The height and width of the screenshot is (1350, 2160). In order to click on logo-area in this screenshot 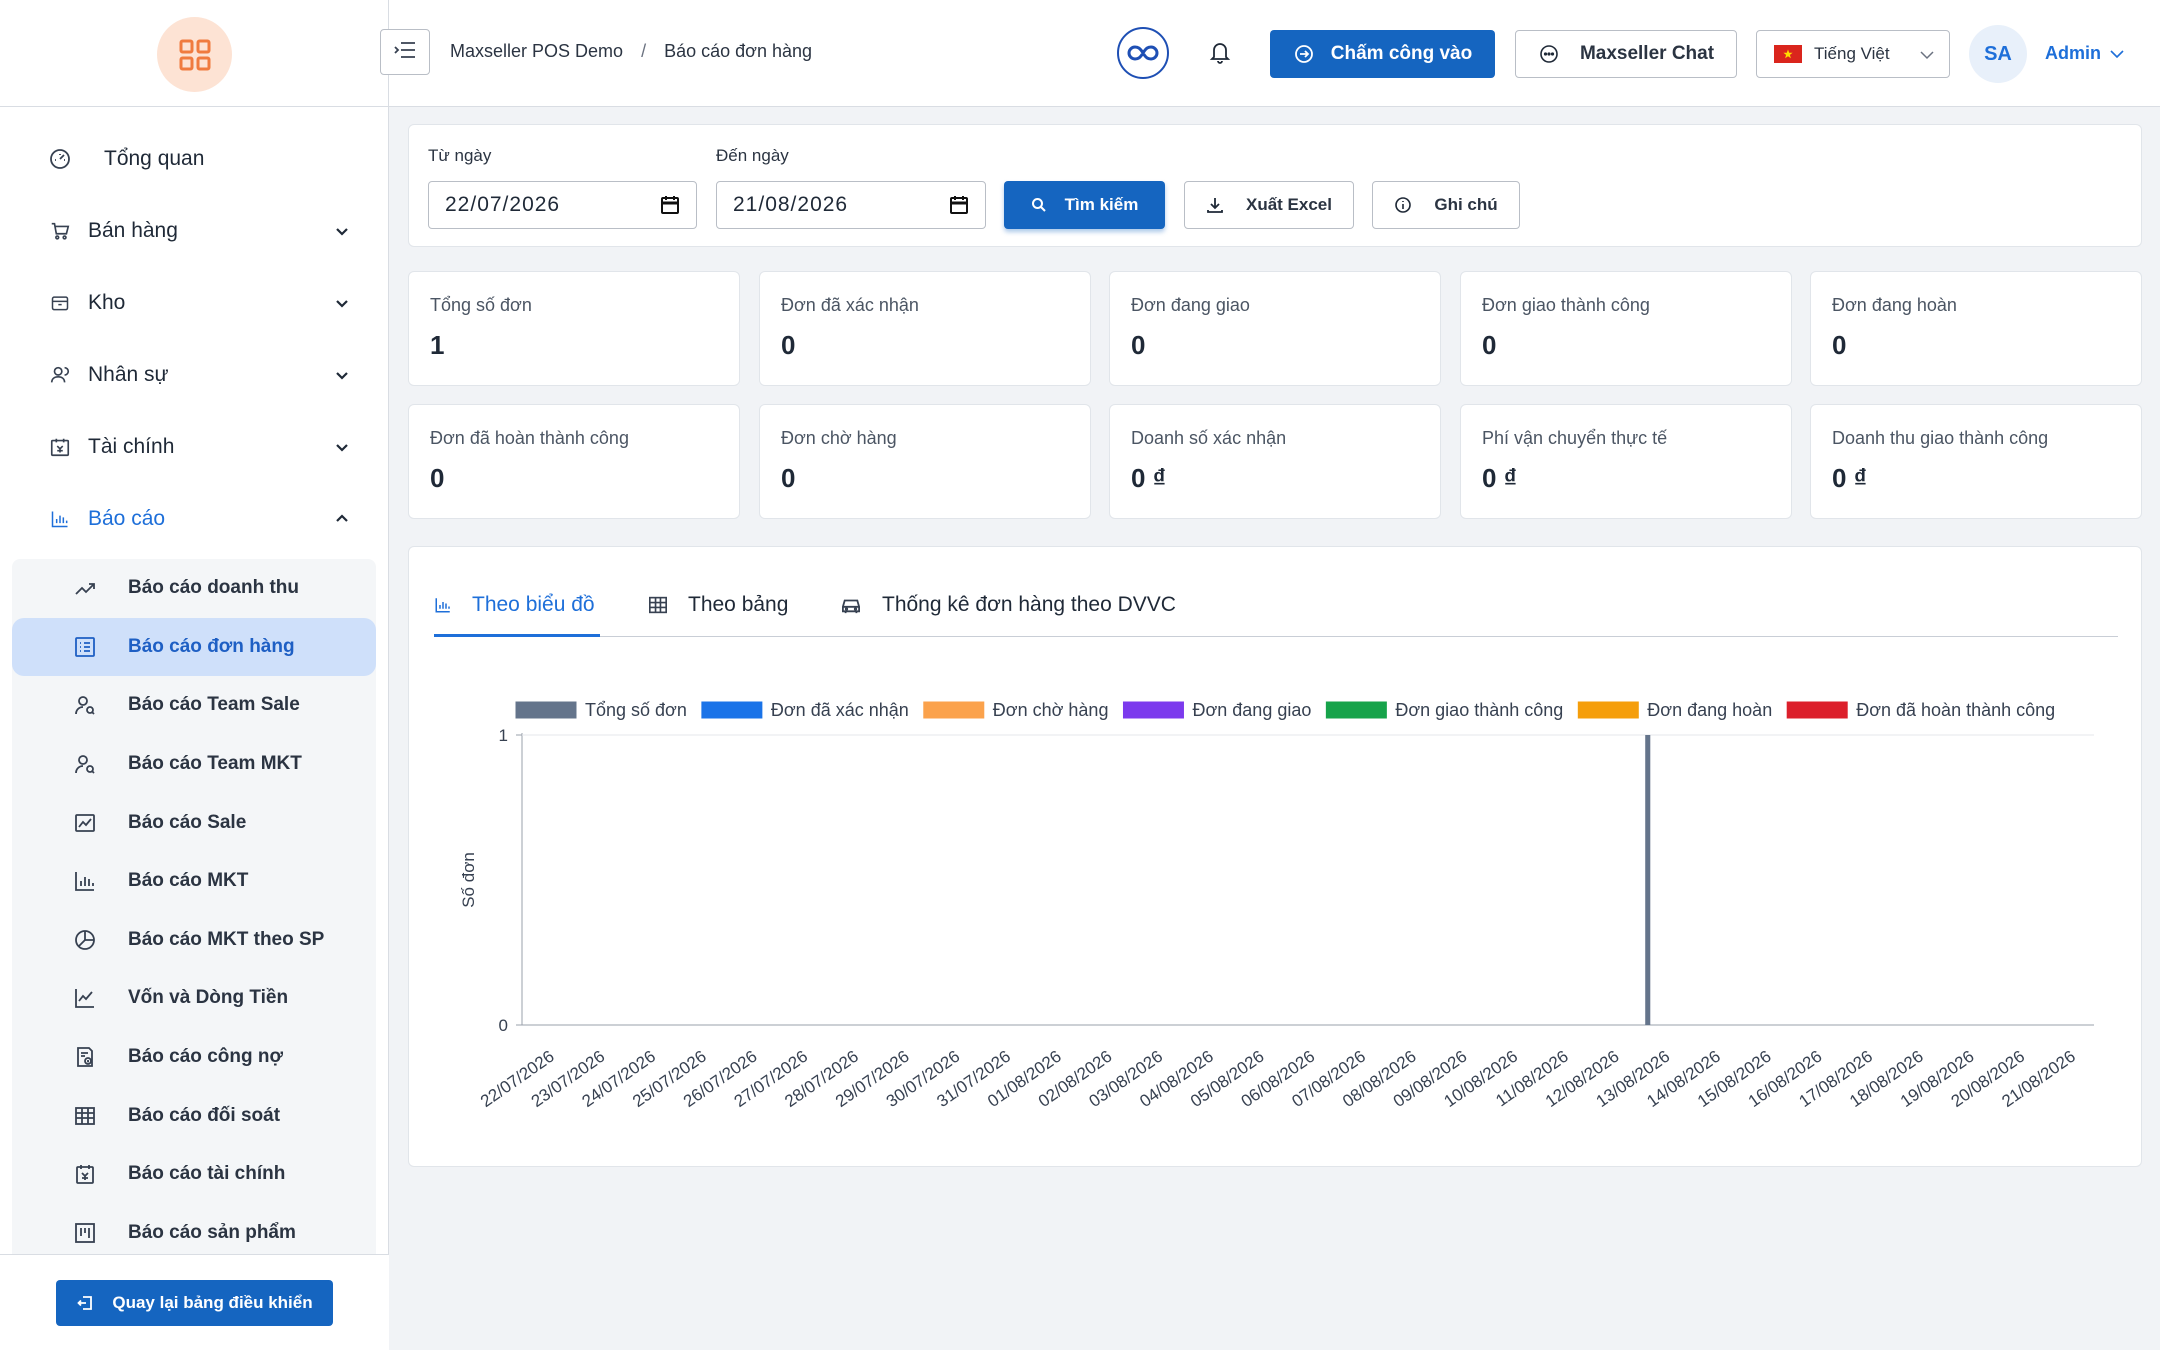, I will do `click(194, 53)`.